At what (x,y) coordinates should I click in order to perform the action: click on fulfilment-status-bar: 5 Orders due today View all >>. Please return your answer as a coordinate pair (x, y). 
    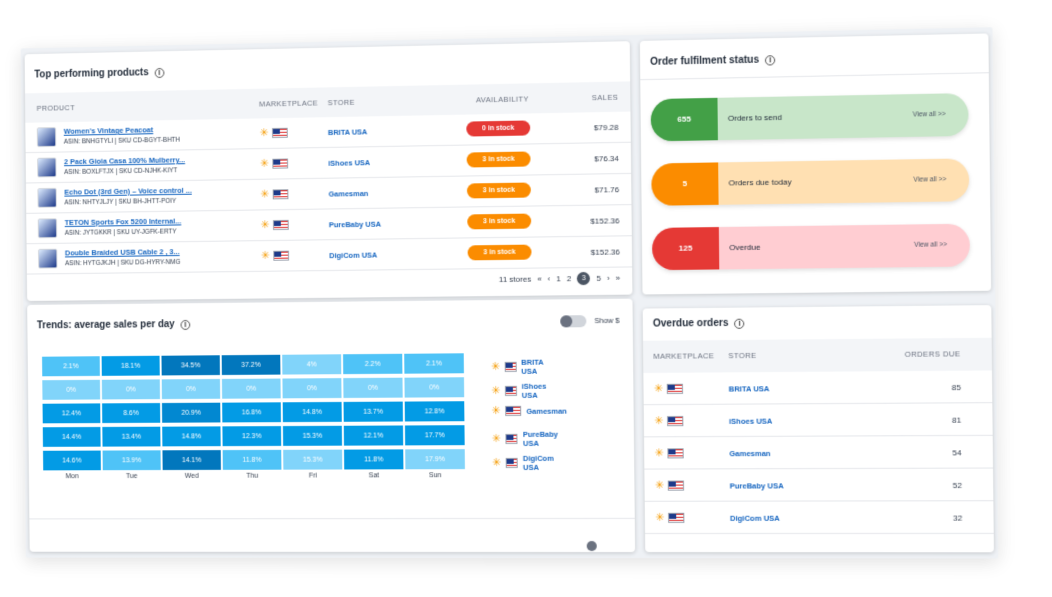
    Looking at the image, I should click on (810, 181).